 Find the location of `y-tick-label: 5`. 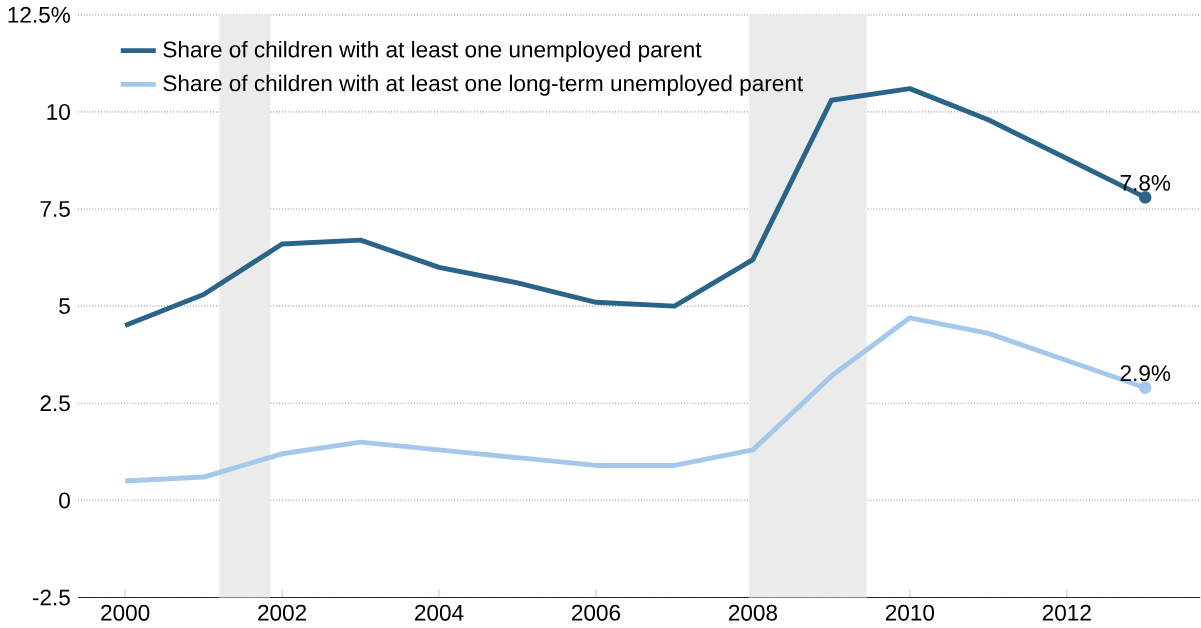

y-tick-label: 5 is located at coordinates (64, 306).